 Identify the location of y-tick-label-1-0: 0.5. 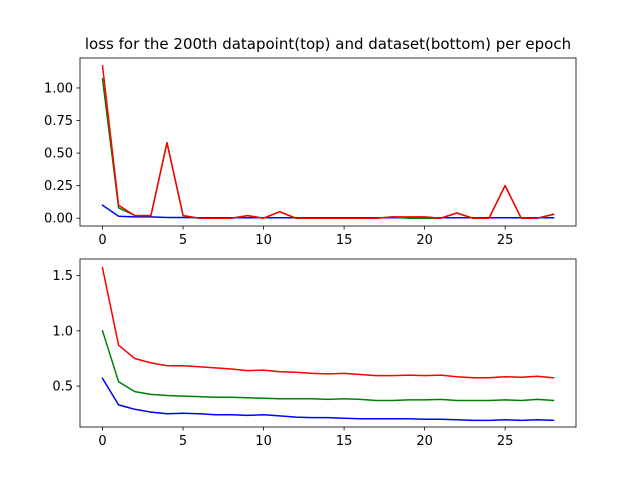
(62, 387).